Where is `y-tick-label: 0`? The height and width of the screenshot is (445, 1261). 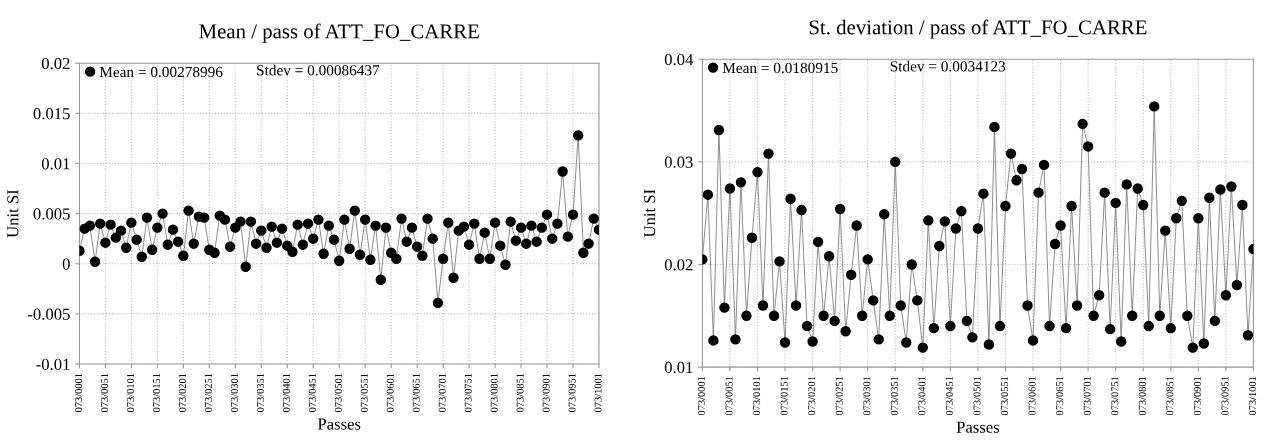 y-tick-label: 0 is located at coordinates (66, 264).